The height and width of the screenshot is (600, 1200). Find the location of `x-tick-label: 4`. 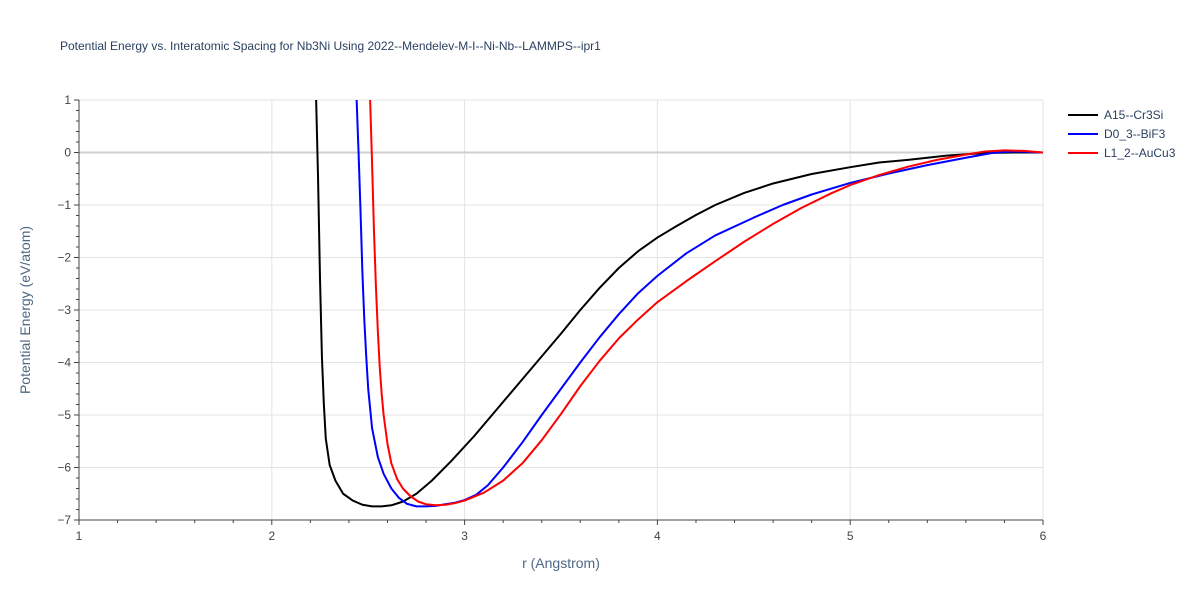

x-tick-label: 4 is located at coordinates (657, 536).